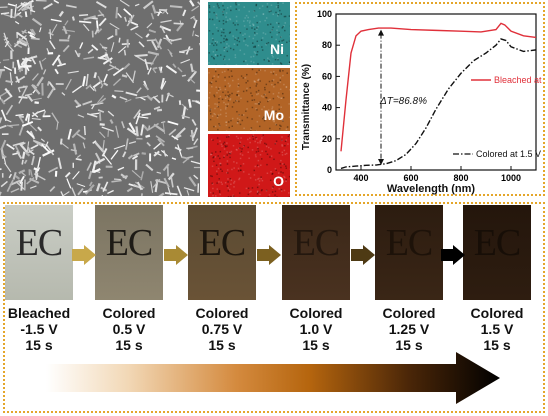  I want to click on step-label: Colored 1.5 V 15 s, so click(497, 329).